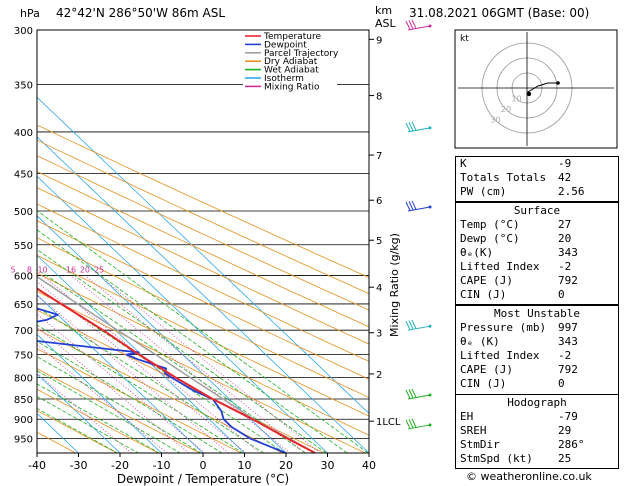  Describe the element at coordinates (464, 39) in the screenshot. I see `hodograph-kt-label: kt` at that location.